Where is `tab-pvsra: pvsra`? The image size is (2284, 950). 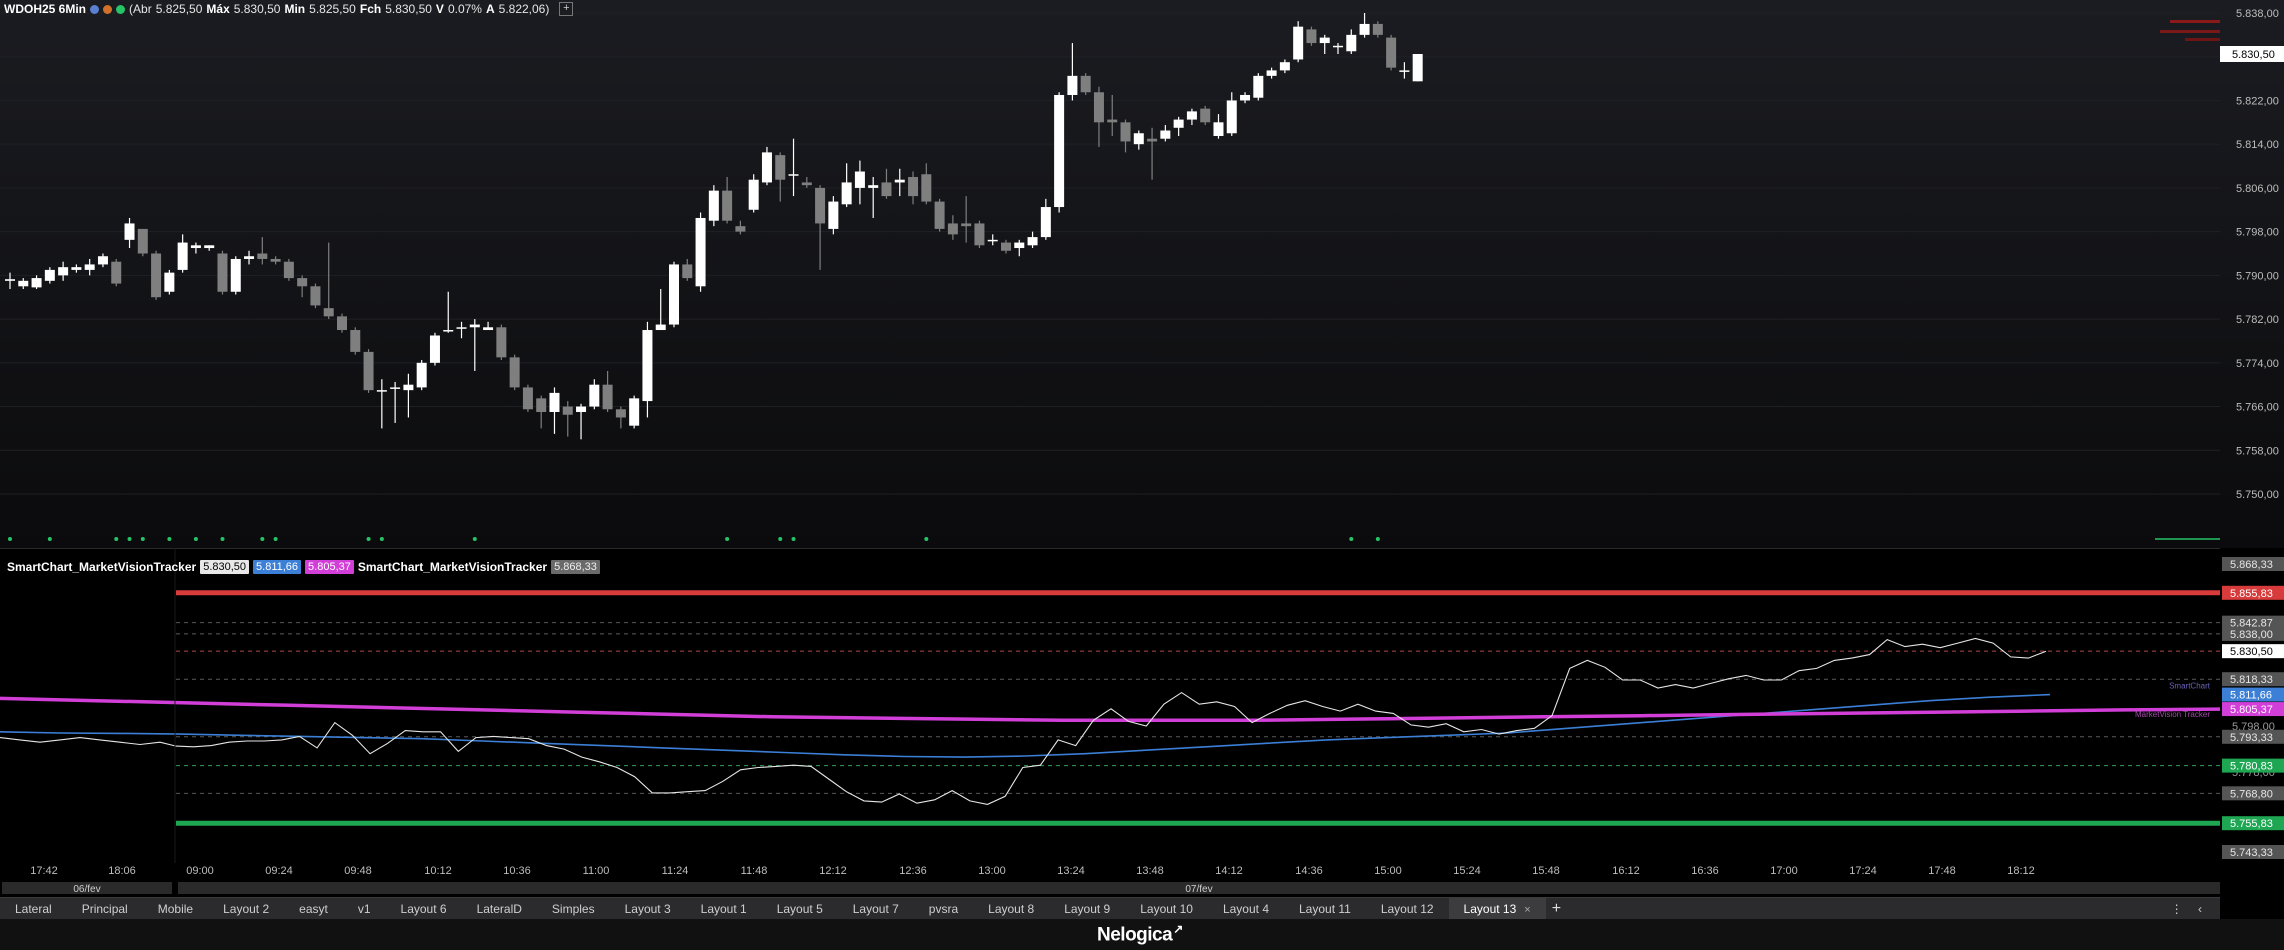
tab-pvsra: pvsra is located at coordinates (943, 909).